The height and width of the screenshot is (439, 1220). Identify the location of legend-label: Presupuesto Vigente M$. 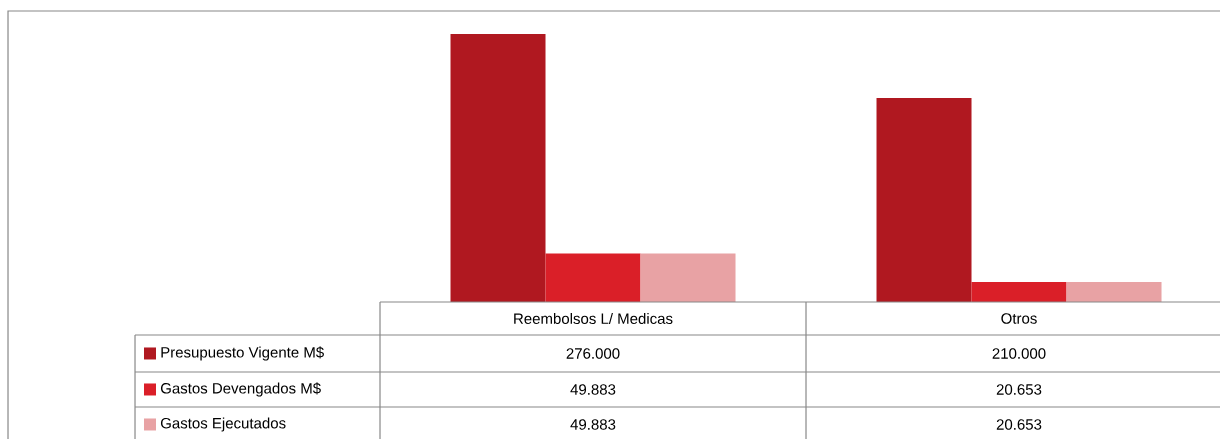
(242, 353).